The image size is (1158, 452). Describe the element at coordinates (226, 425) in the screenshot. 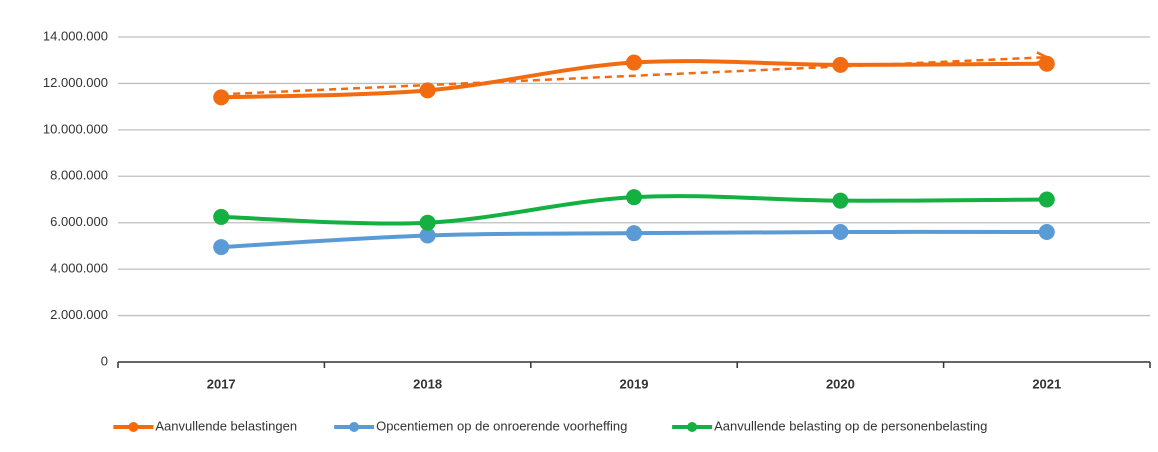

I see `legend-label: Aanvullende belastingen` at that location.